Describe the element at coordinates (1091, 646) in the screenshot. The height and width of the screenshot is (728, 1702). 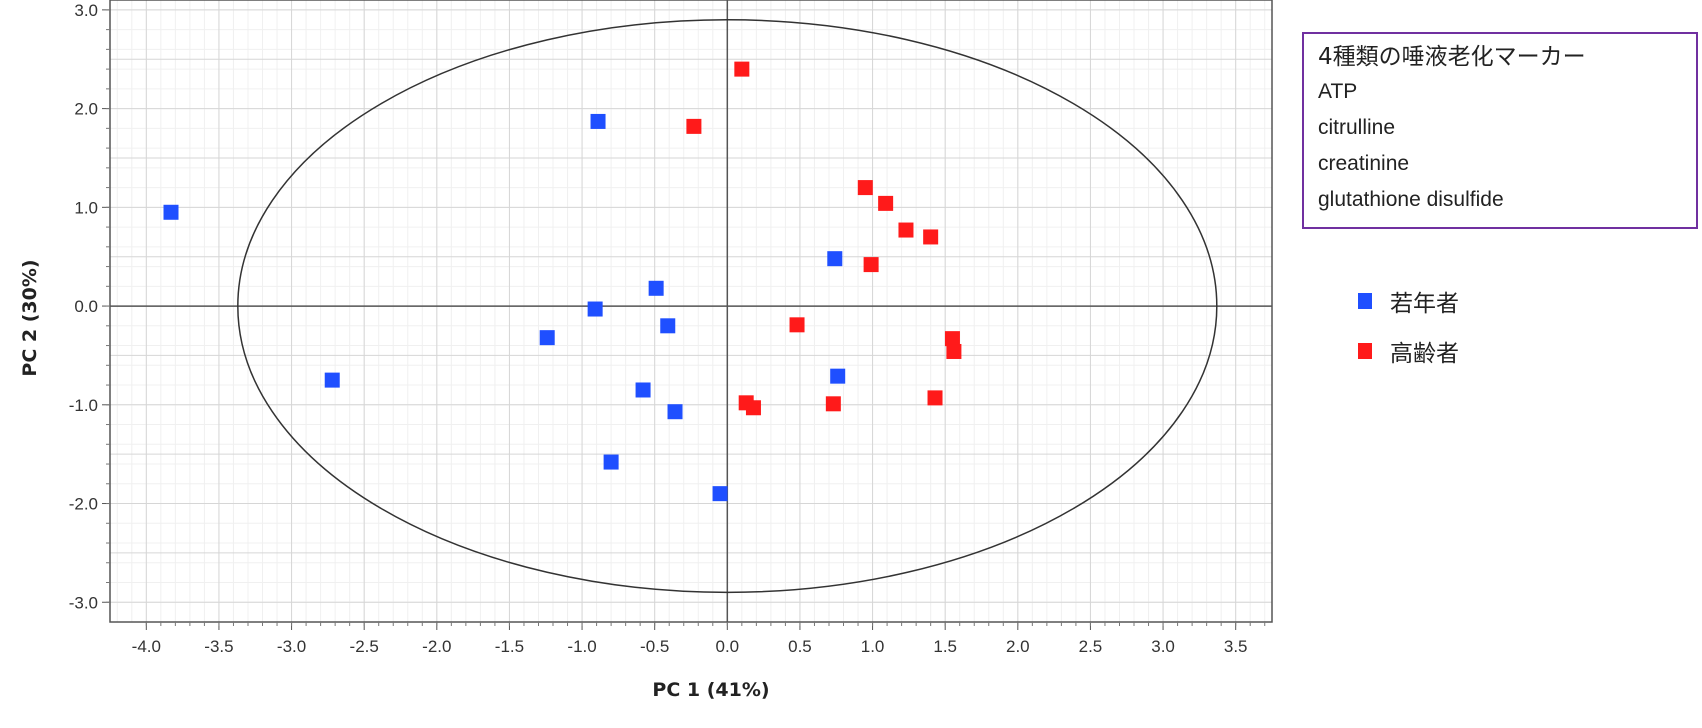
I see `x-tick-label: 2.5` at that location.